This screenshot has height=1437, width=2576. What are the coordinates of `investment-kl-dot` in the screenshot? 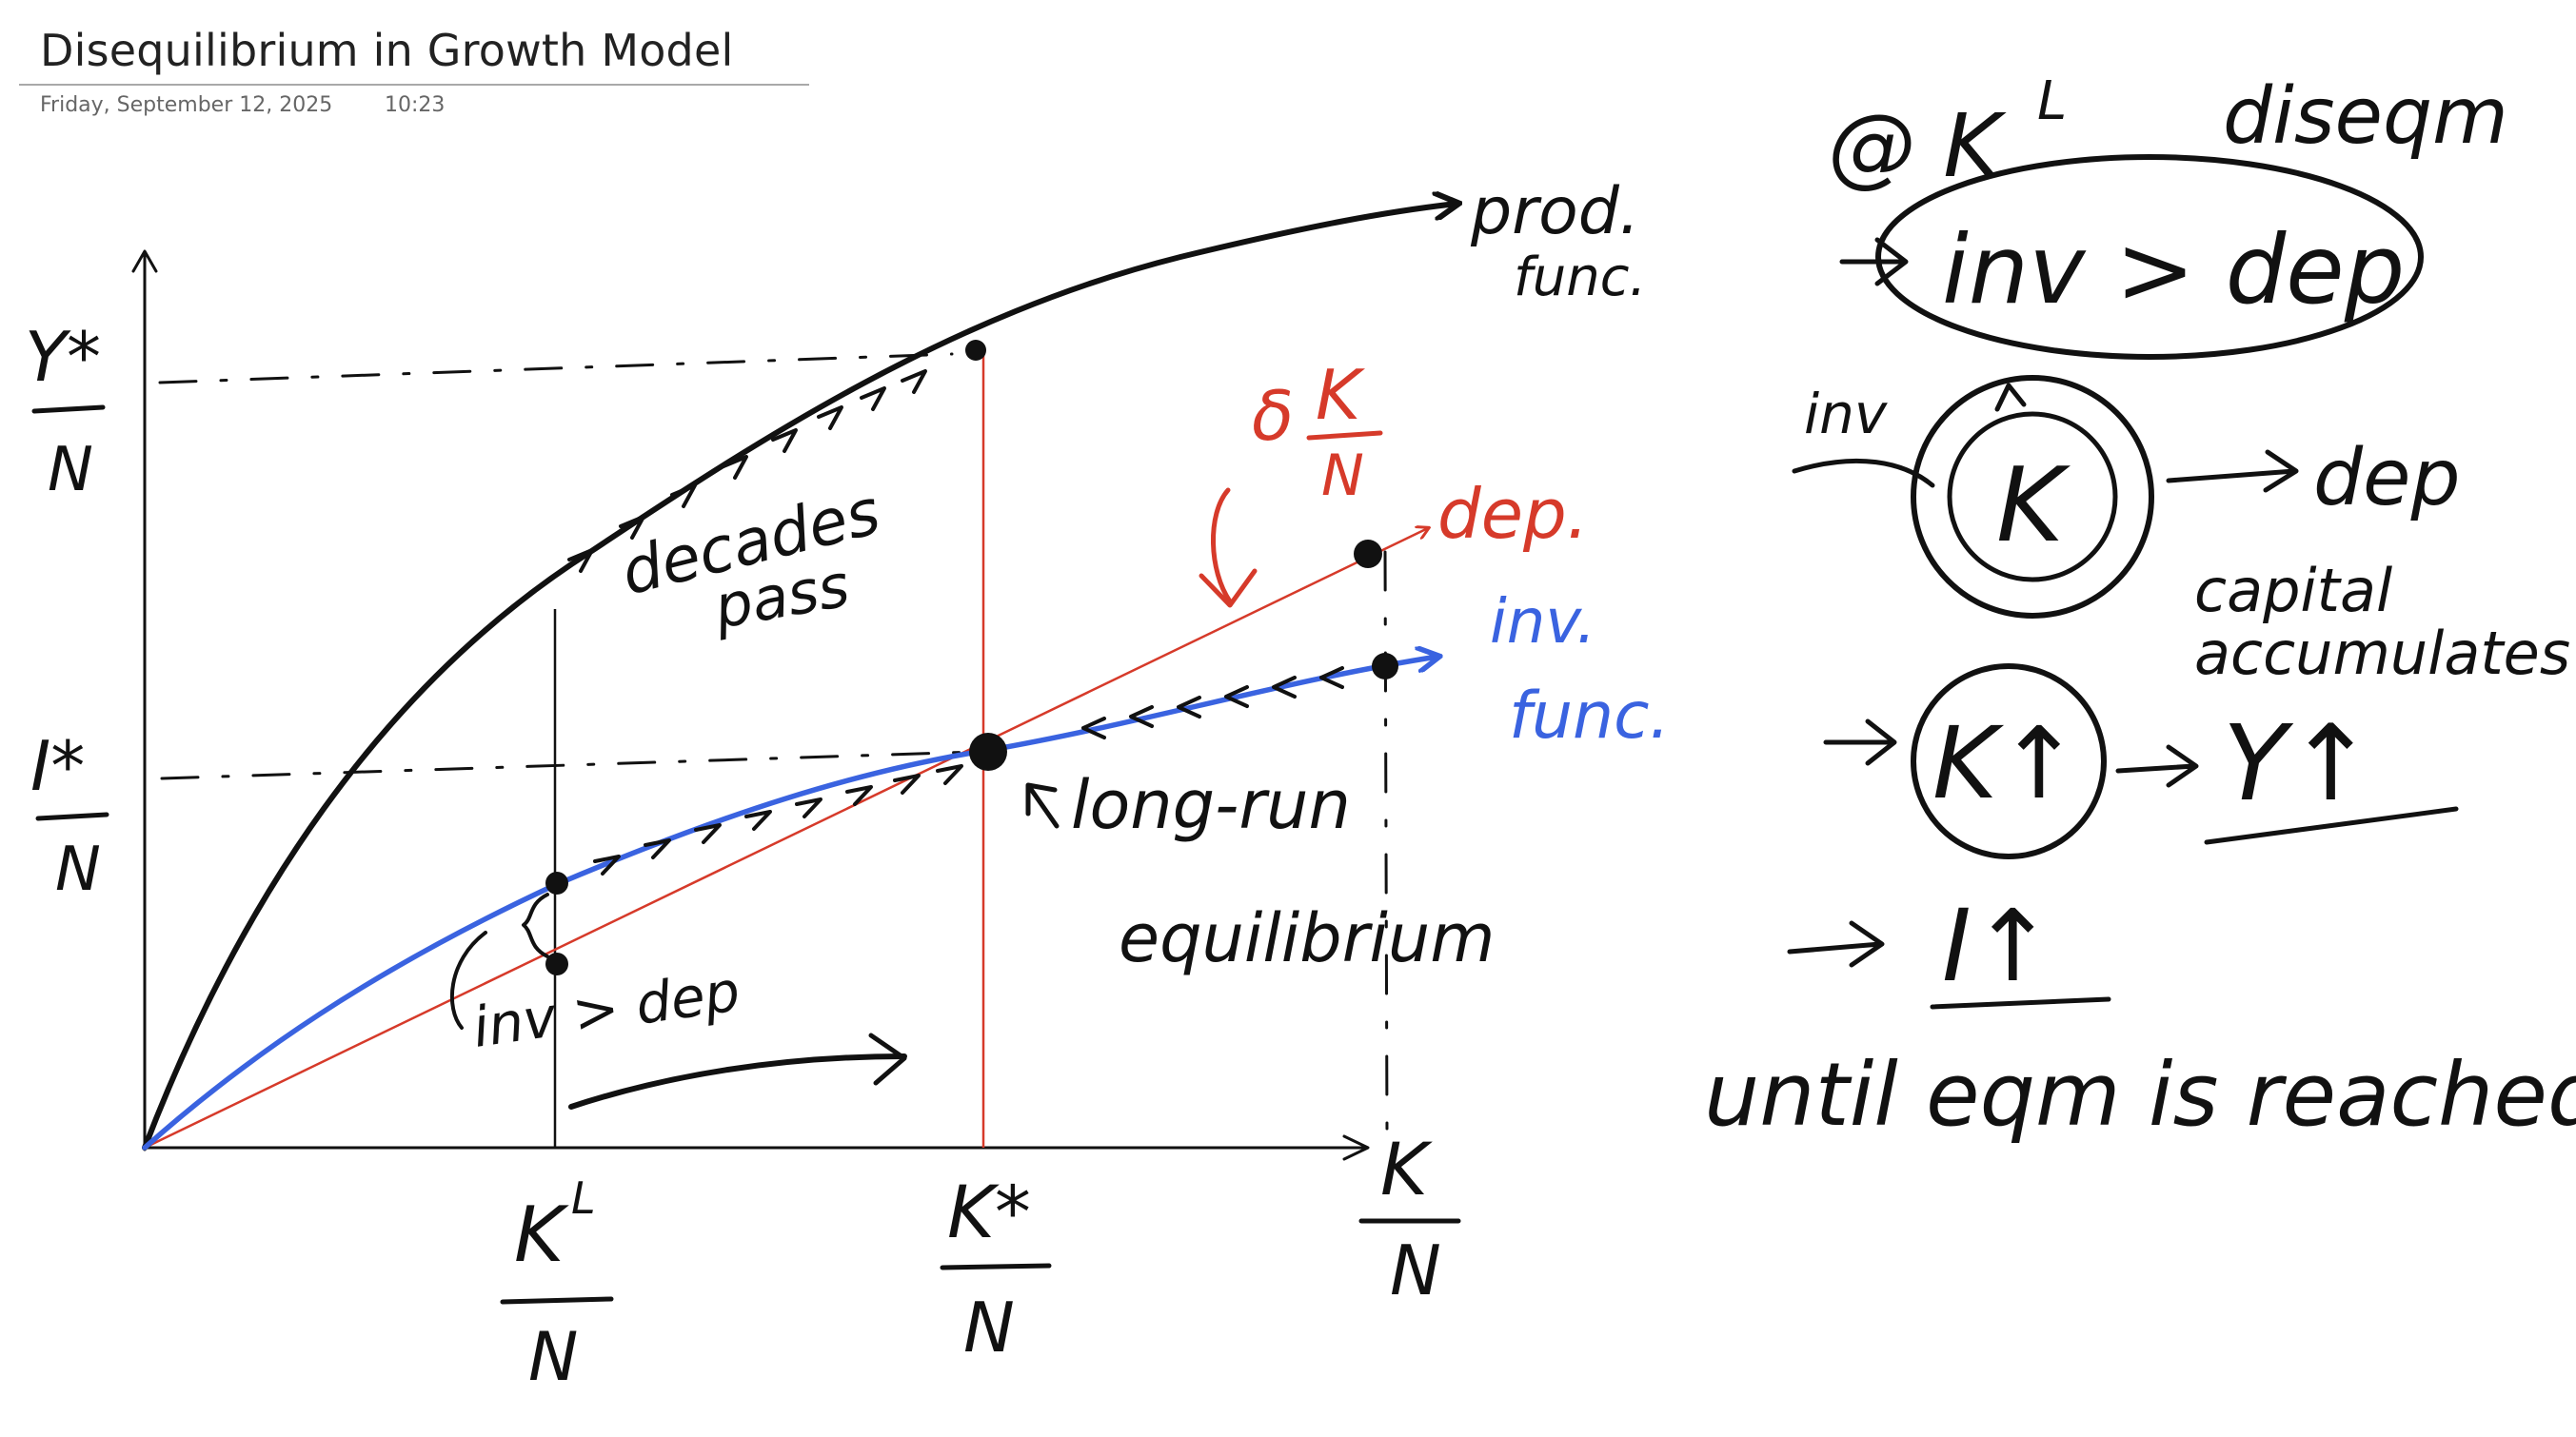 It's located at (556, 883).